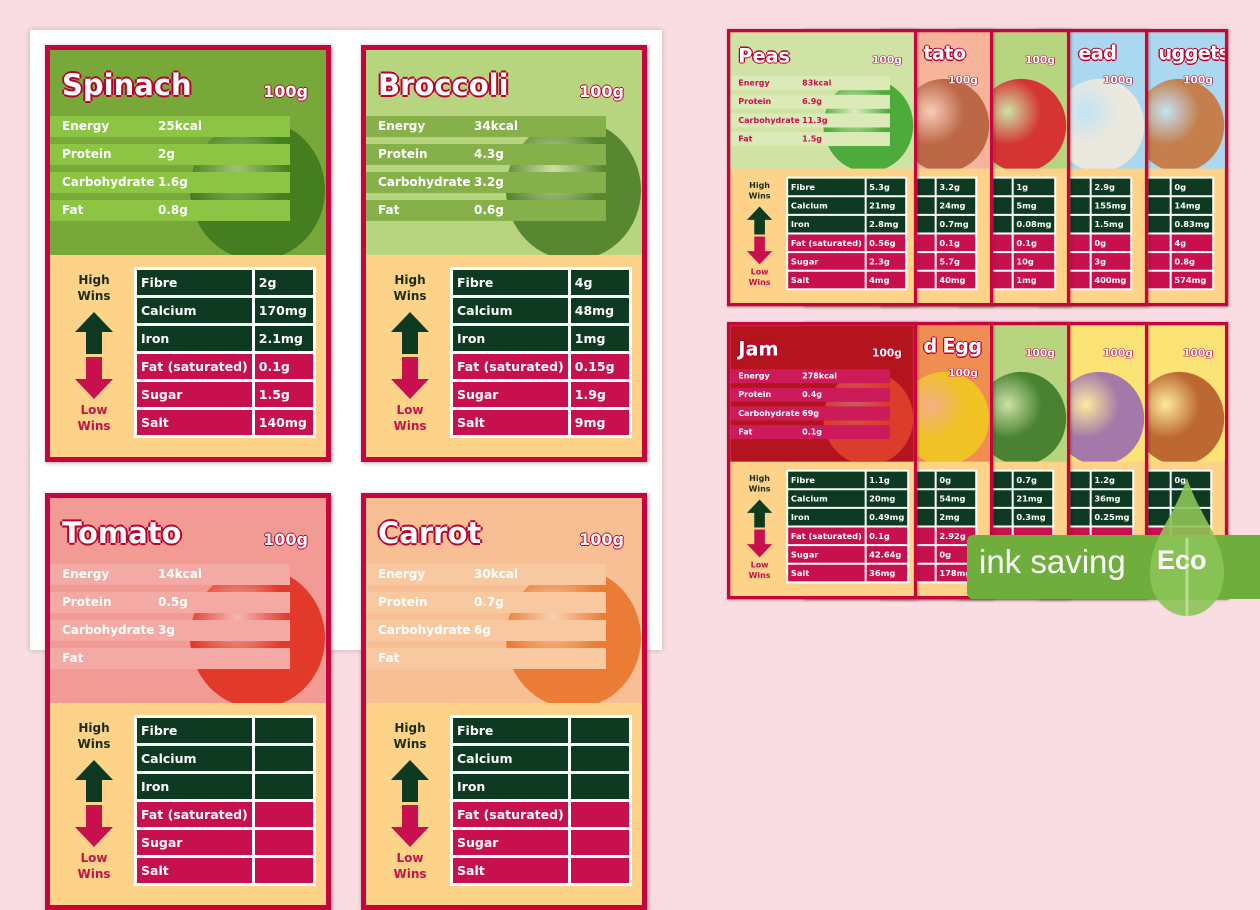 This screenshot has height=910, width=1260. Describe the element at coordinates (541, 338) in the screenshot. I see `stats-row: Iron 1mg` at that location.